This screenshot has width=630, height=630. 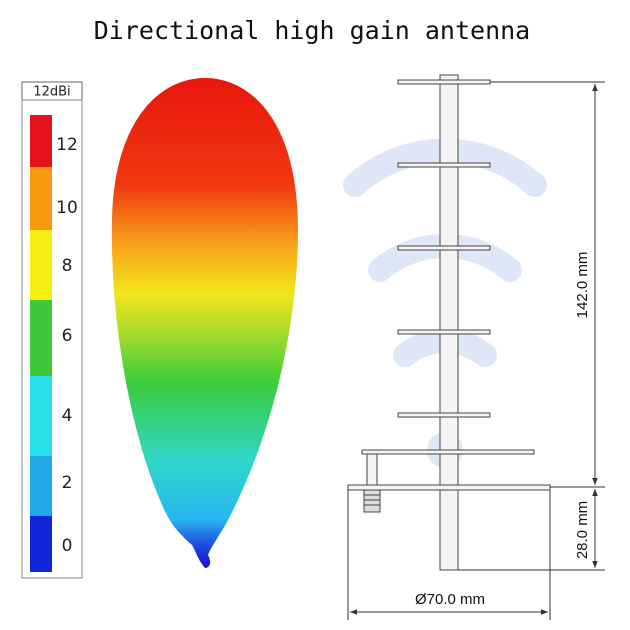 I want to click on legend-unit: 12dBi, so click(x=51, y=92).